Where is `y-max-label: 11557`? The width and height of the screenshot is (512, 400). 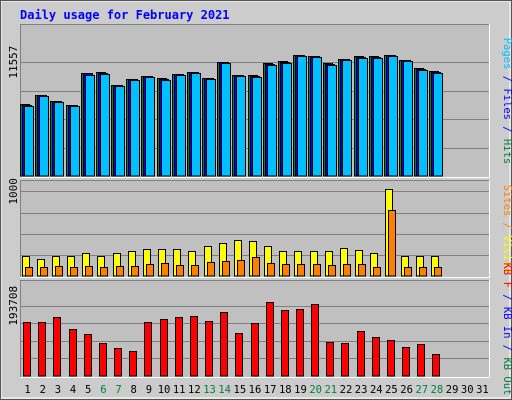
y-max-label: 11557 is located at coordinates (13, 62).